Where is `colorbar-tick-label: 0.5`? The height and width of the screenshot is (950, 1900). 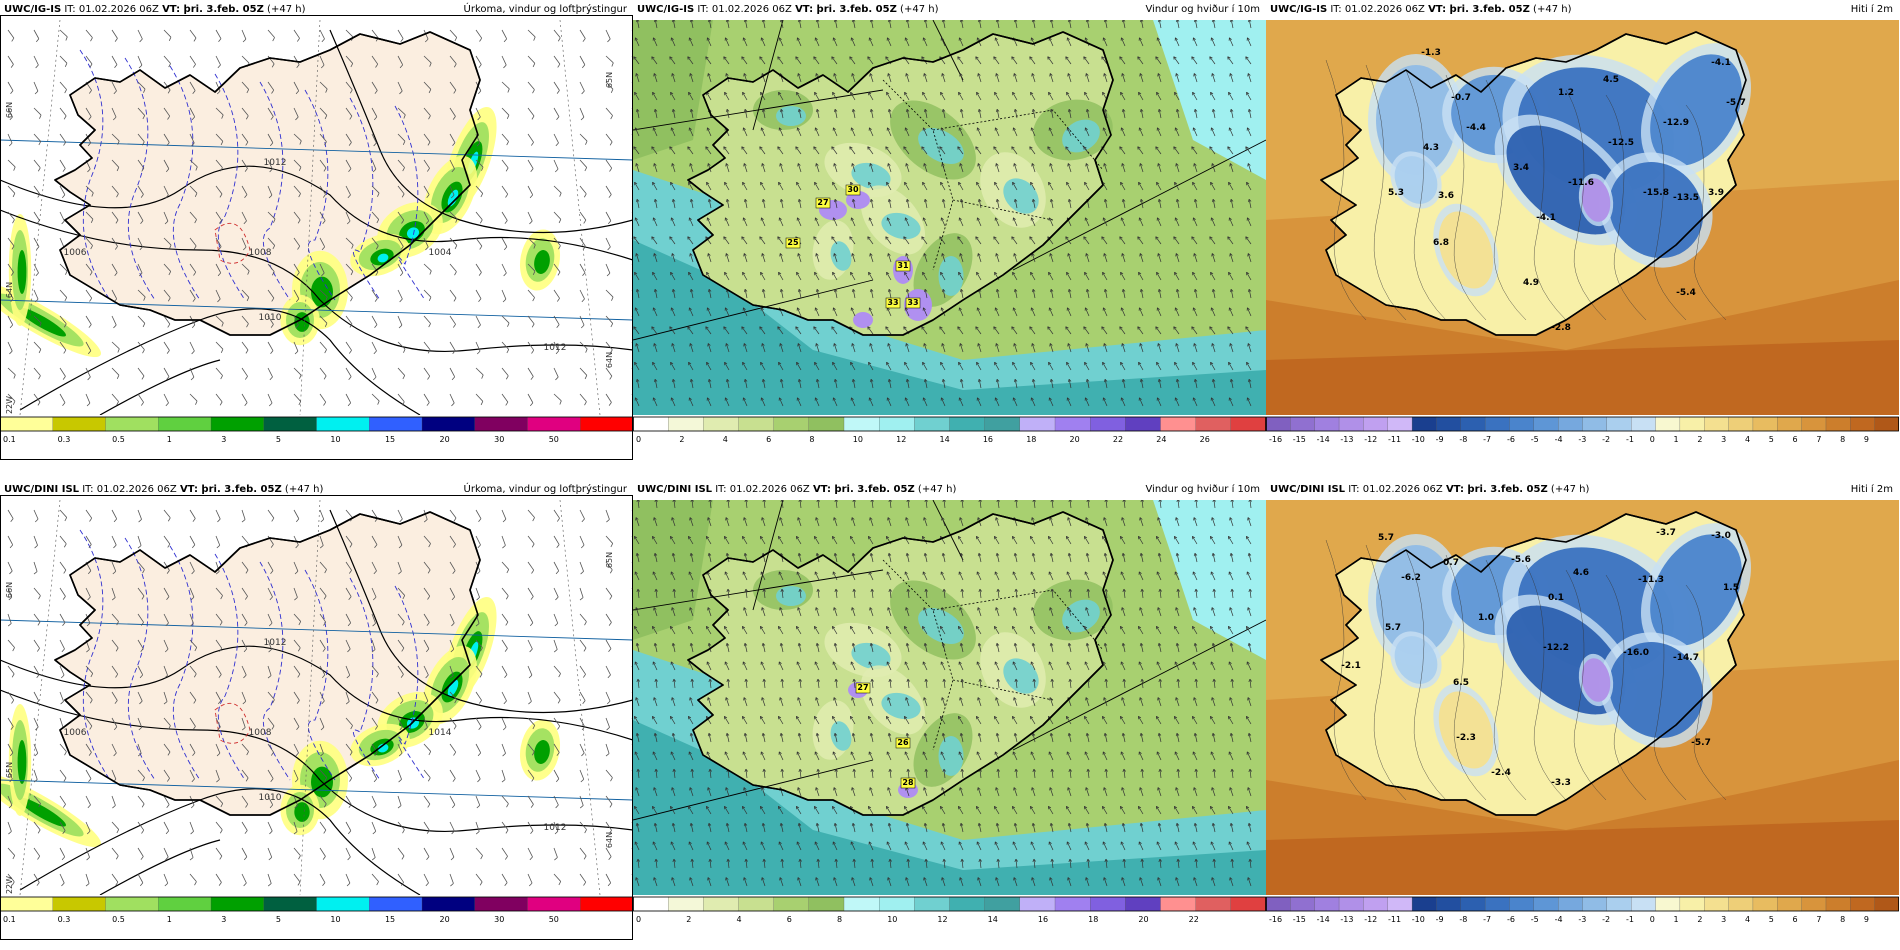 colorbar-tick-label: 0.5 is located at coordinates (118, 919).